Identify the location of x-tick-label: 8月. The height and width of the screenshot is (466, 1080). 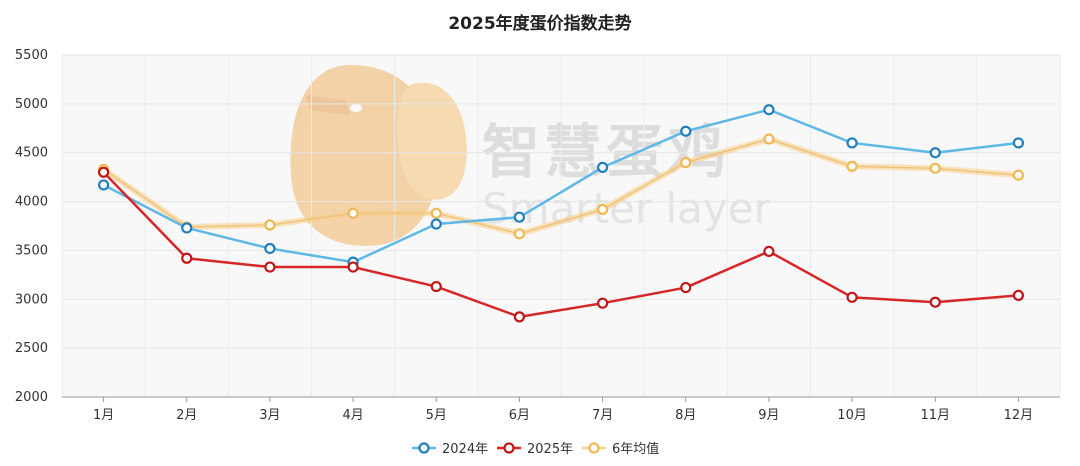
(685, 415).